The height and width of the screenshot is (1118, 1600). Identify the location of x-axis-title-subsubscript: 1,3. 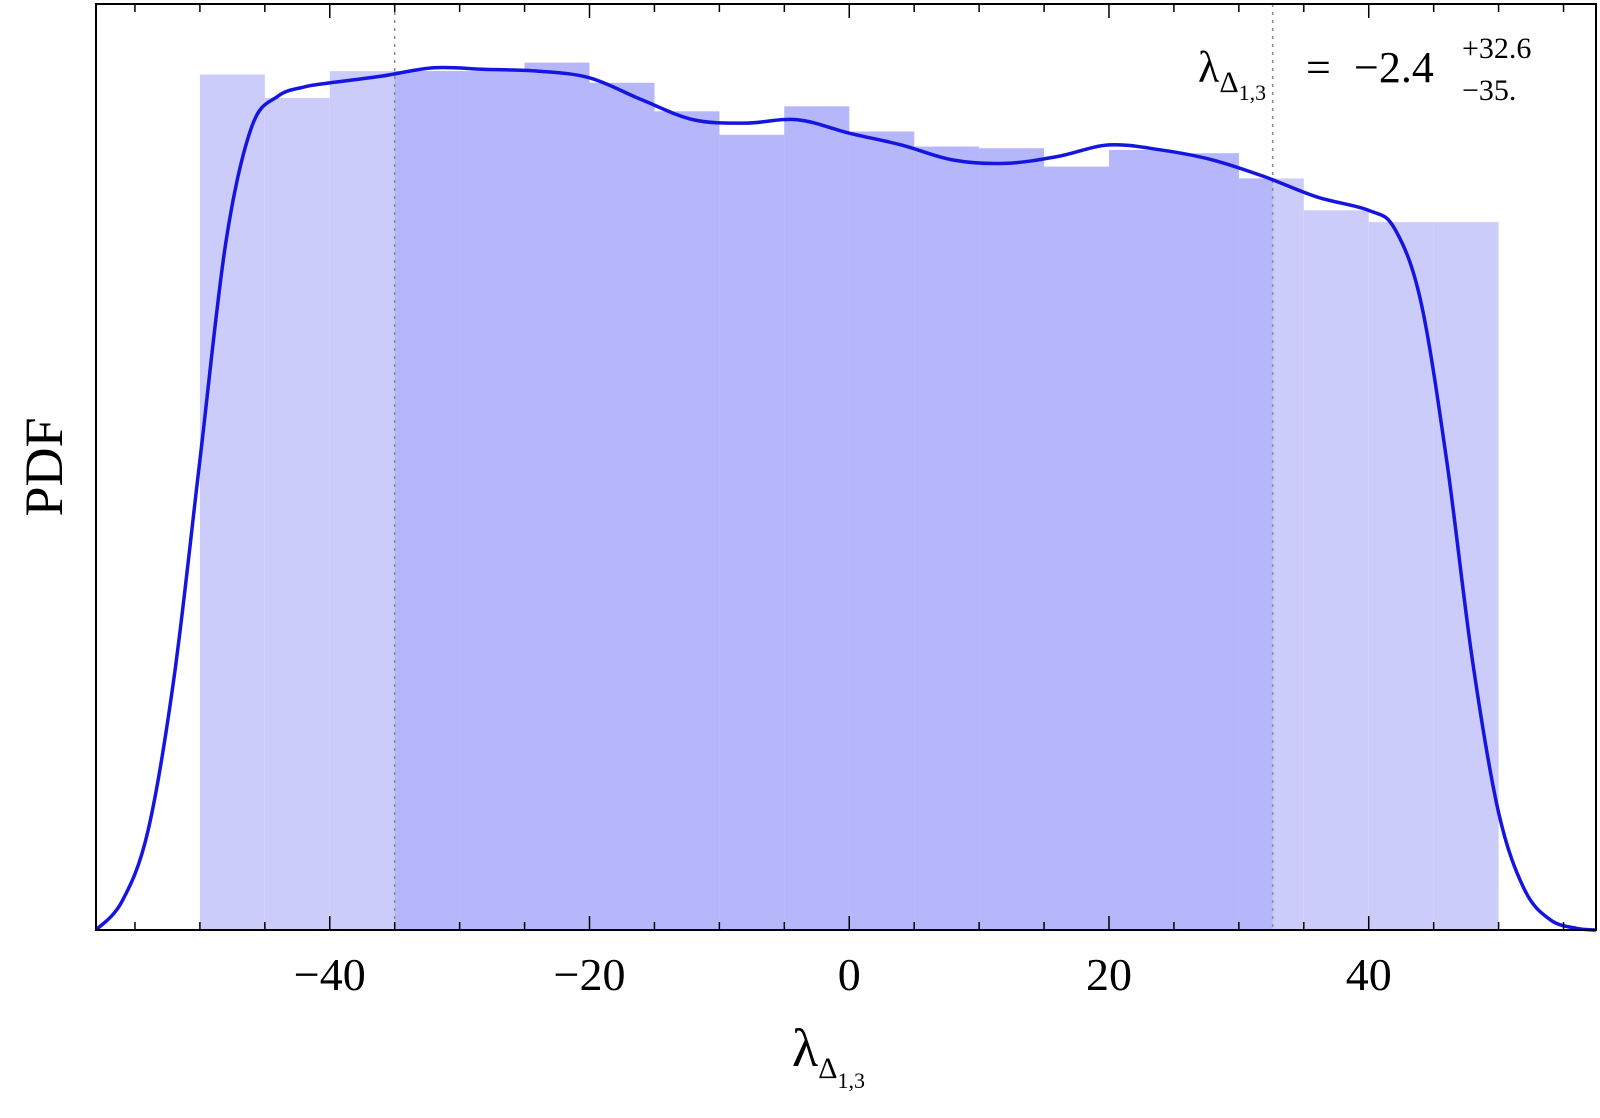
(851, 1080).